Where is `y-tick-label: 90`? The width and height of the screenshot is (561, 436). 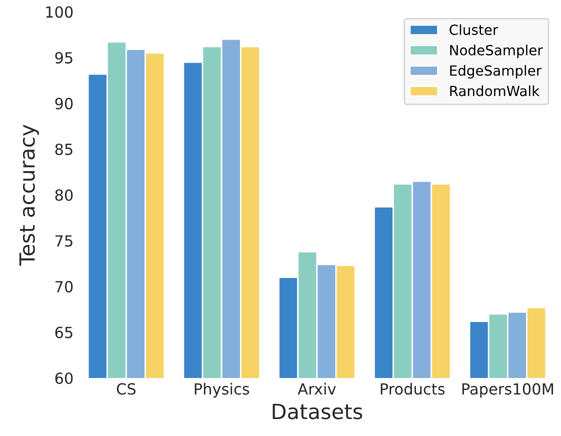 y-tick-label: 90 is located at coordinates (64, 104).